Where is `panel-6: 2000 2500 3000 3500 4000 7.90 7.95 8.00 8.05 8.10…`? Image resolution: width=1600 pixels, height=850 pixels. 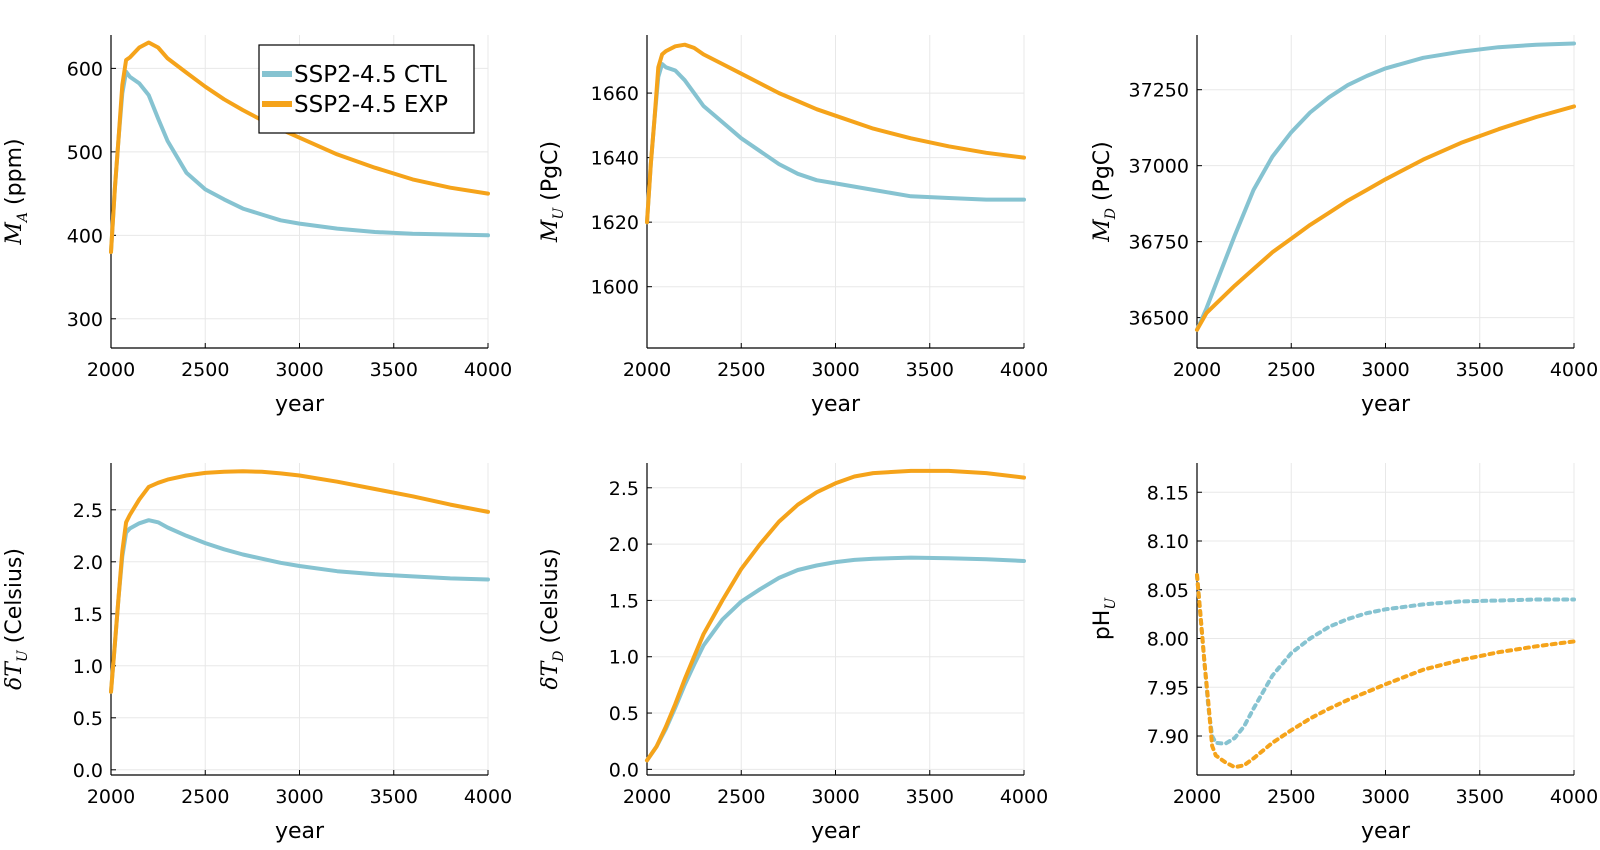 panel-6: 2000 2500 3000 3500 4000 7.90 7.95 8.00 8.05 8.10… is located at coordinates (1344, 653).